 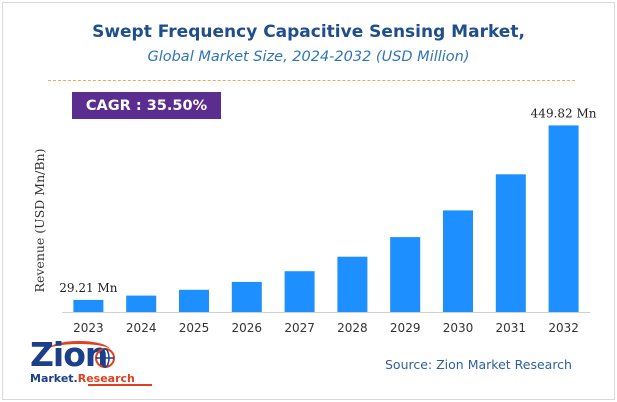 I want to click on logo-wordmark: Zion, so click(x=69, y=354).